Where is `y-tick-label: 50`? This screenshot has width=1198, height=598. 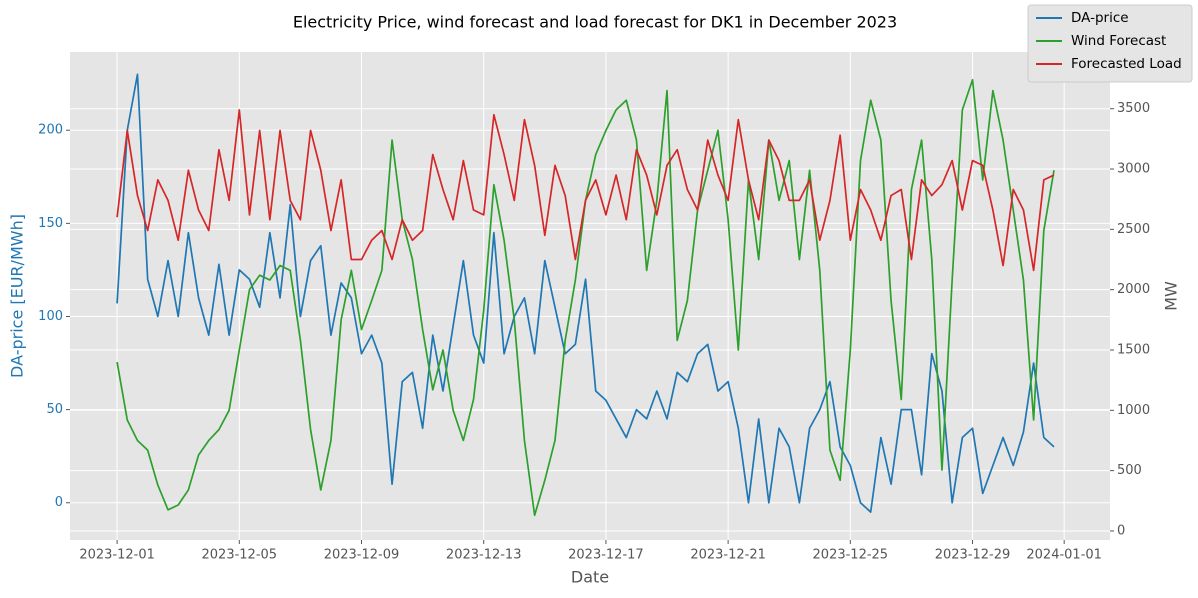 y-tick-label: 50 is located at coordinates (54, 409).